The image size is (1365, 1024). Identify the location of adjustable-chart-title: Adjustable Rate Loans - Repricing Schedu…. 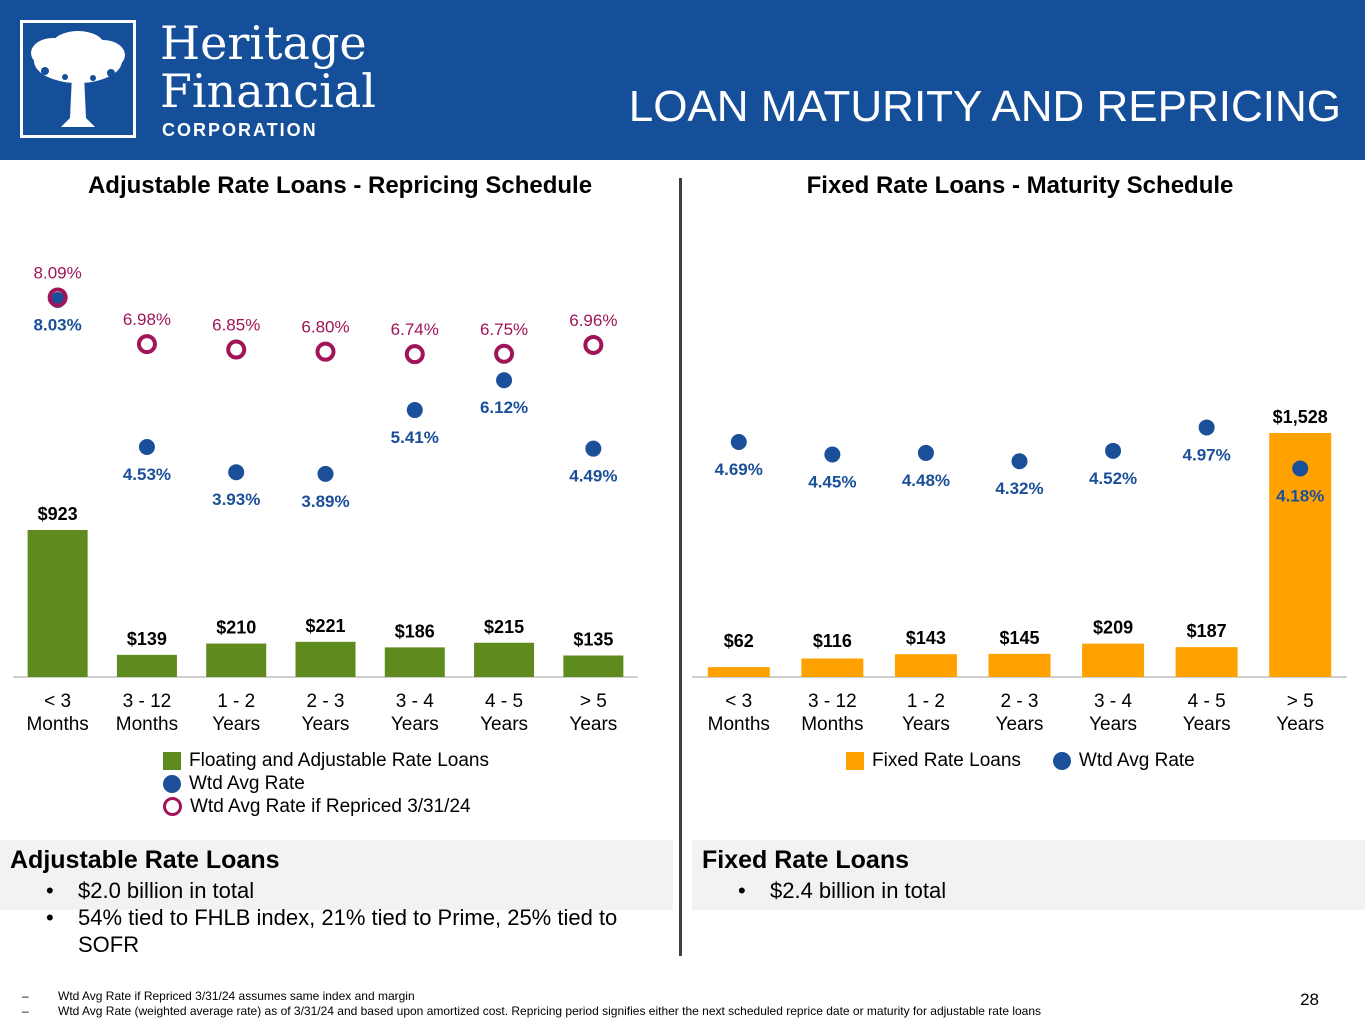
(340, 185).